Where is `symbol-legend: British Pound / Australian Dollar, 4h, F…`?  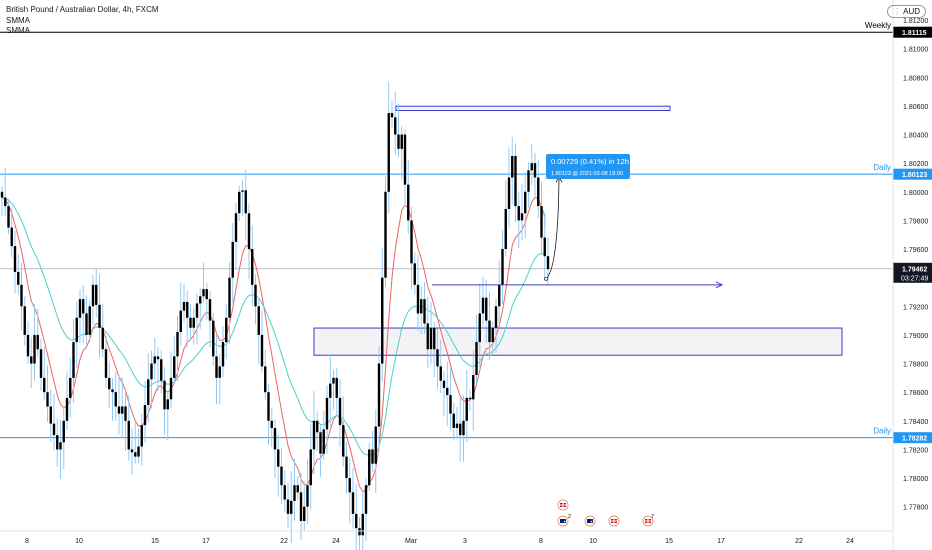
symbol-legend: British Pound / Australian Dollar, 4h, F… is located at coordinates (82, 21).